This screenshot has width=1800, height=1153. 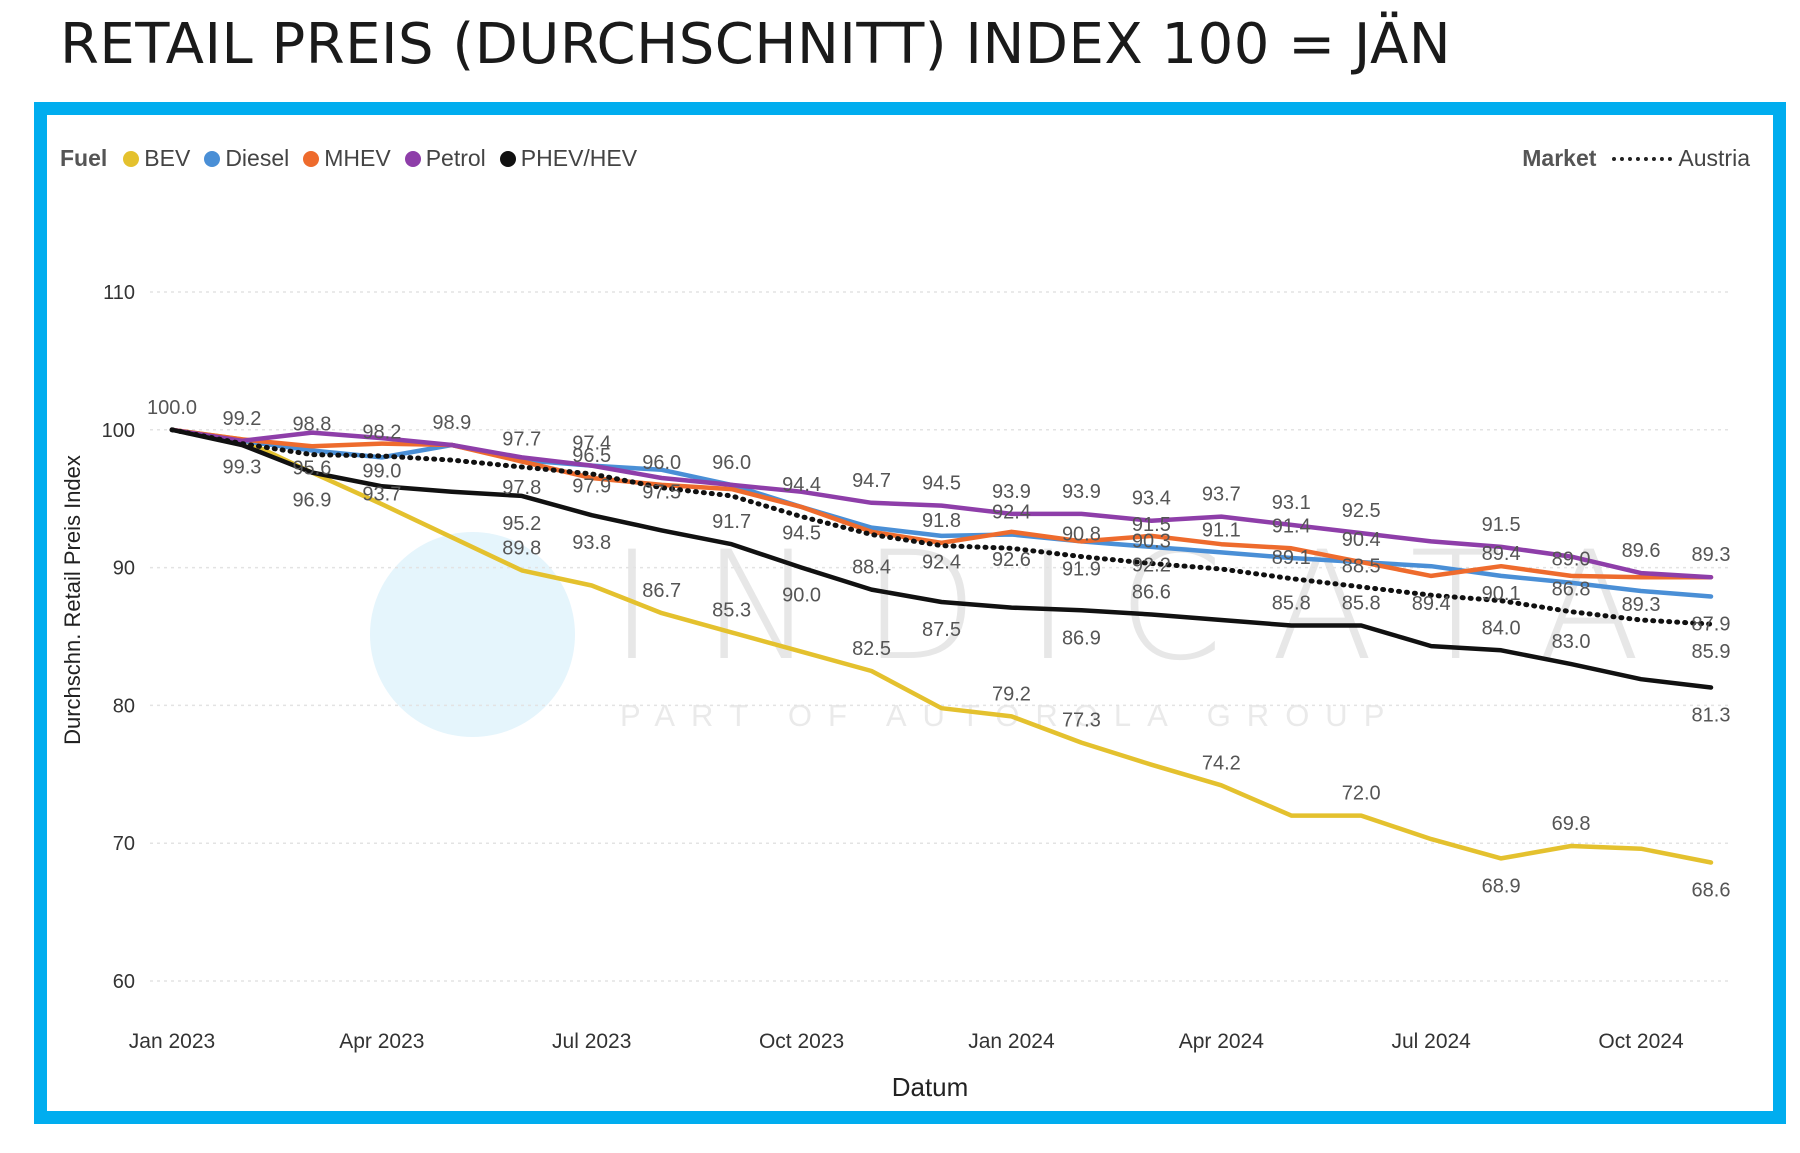 I want to click on x-tick-label: Jul 2024, so click(x=1431, y=1041).